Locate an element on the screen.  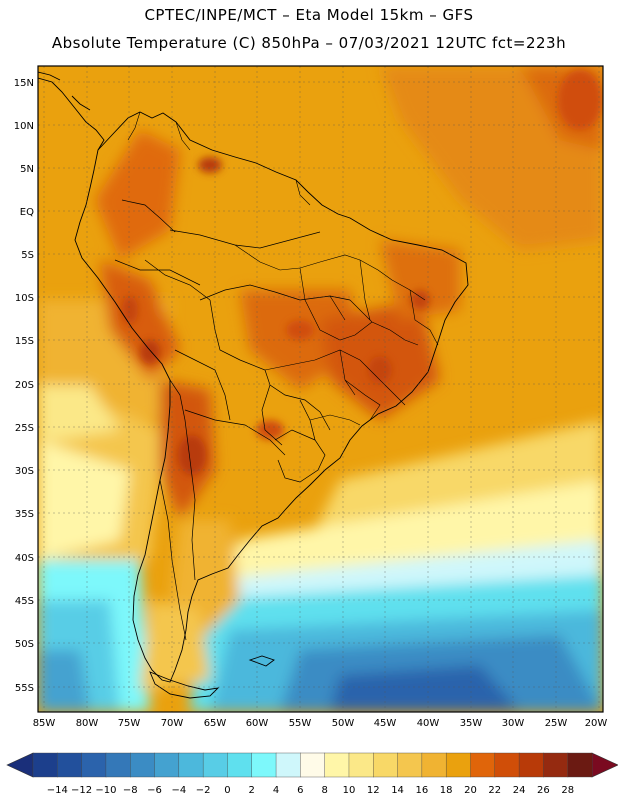
colorbar-label: 2 is located at coordinates (252, 790).